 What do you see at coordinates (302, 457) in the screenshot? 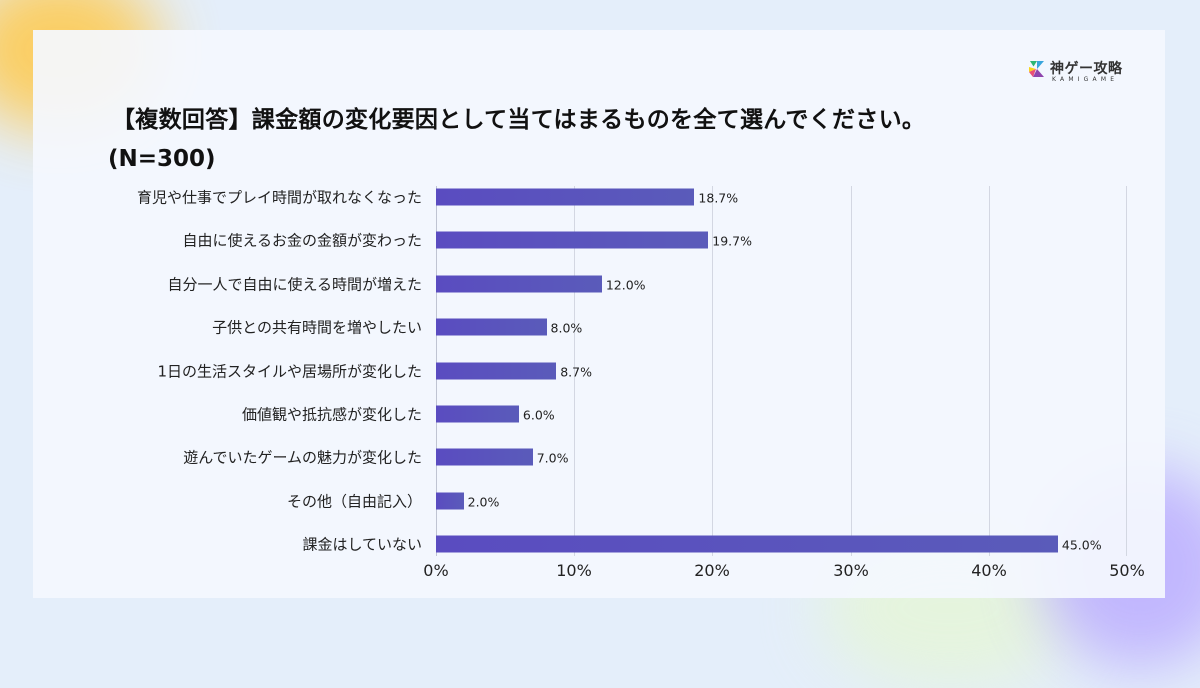
I see `category-label: 遊んでいたゲームの魅力が変化した` at bounding box center [302, 457].